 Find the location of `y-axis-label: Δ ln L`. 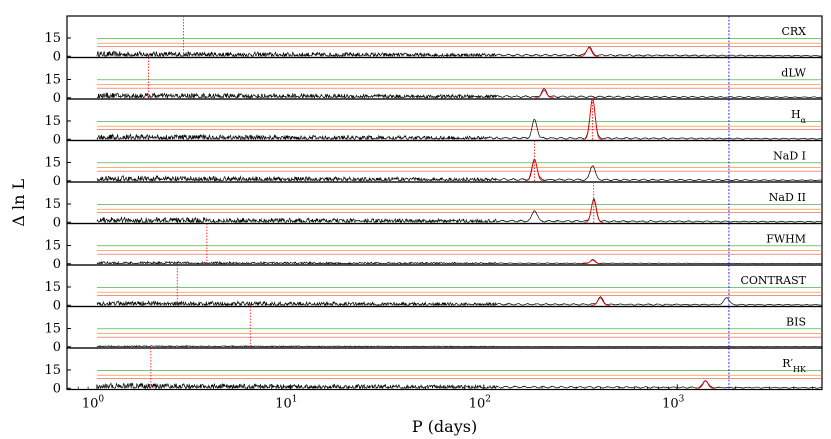

y-axis-label: Δ ln L is located at coordinates (18, 202).